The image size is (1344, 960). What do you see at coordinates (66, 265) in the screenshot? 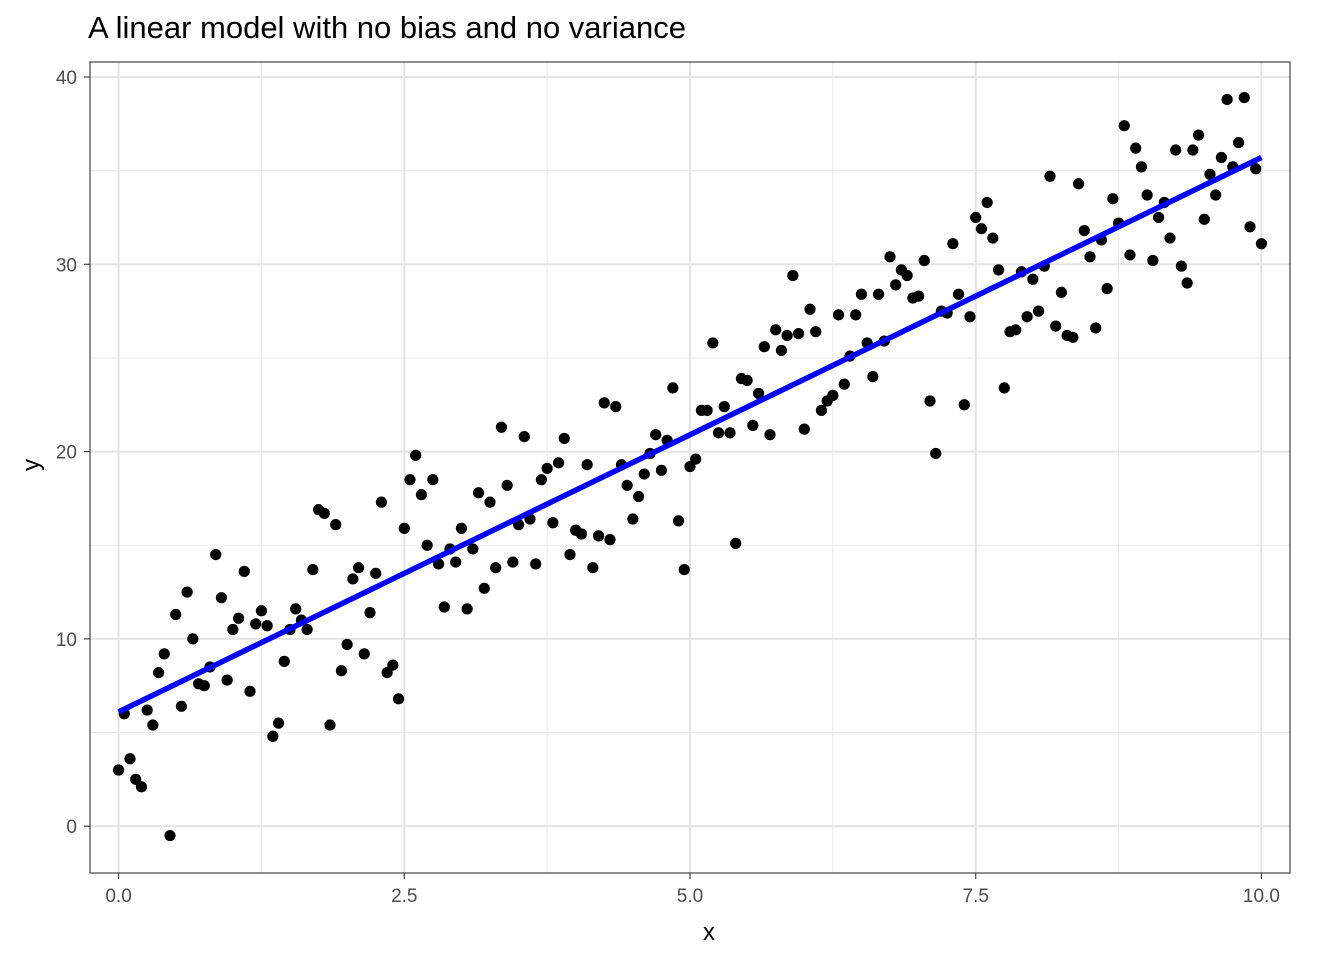
I see `y-tick-label: 30` at bounding box center [66, 265].